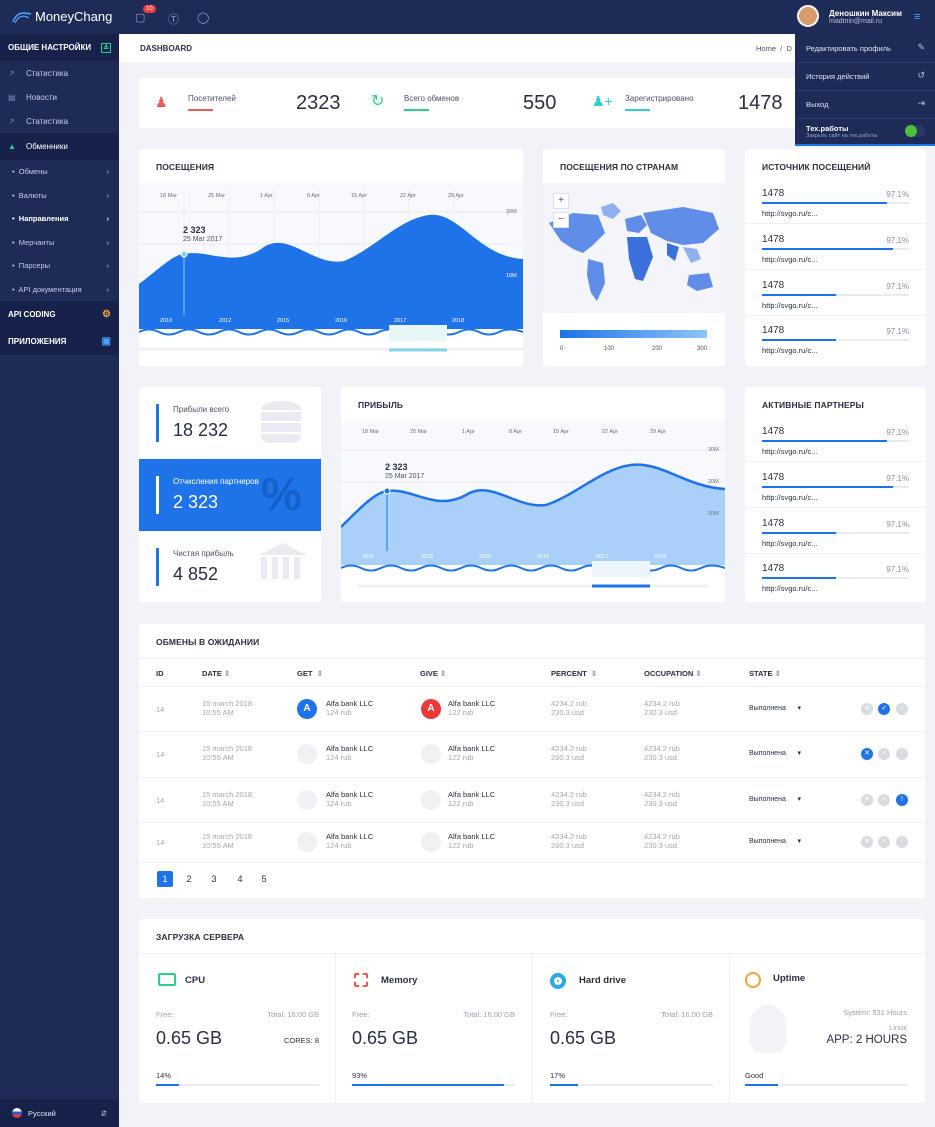  What do you see at coordinates (230, 423) in the screenshot?
I see `total-profit: Прибыли всего 18 232` at bounding box center [230, 423].